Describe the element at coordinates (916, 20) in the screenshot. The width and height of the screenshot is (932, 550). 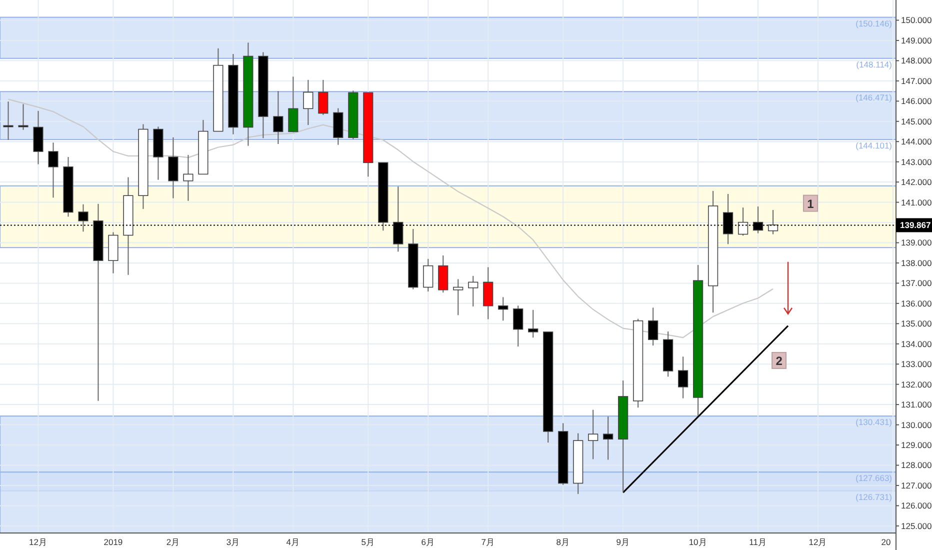
I see `y-tick-label: 150.000` at that location.